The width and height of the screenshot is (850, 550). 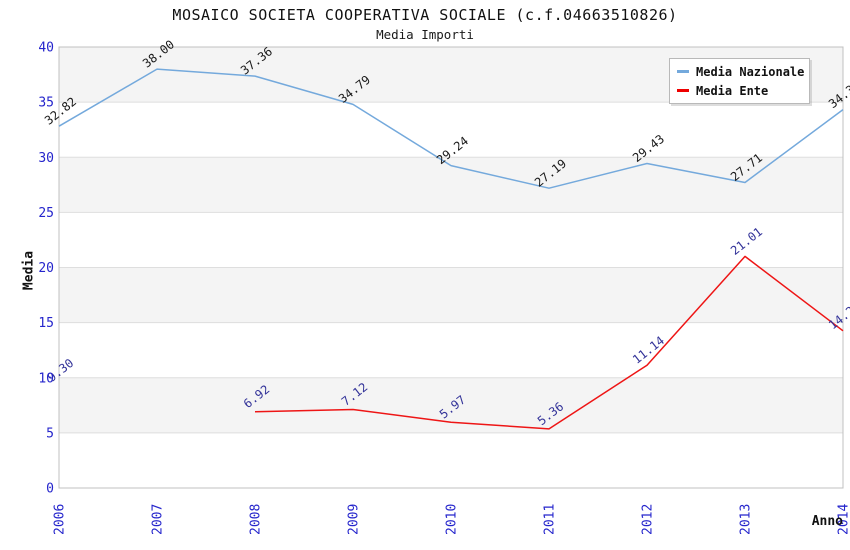 I want to click on x-tick-label: 2009, so click(x=354, y=519).